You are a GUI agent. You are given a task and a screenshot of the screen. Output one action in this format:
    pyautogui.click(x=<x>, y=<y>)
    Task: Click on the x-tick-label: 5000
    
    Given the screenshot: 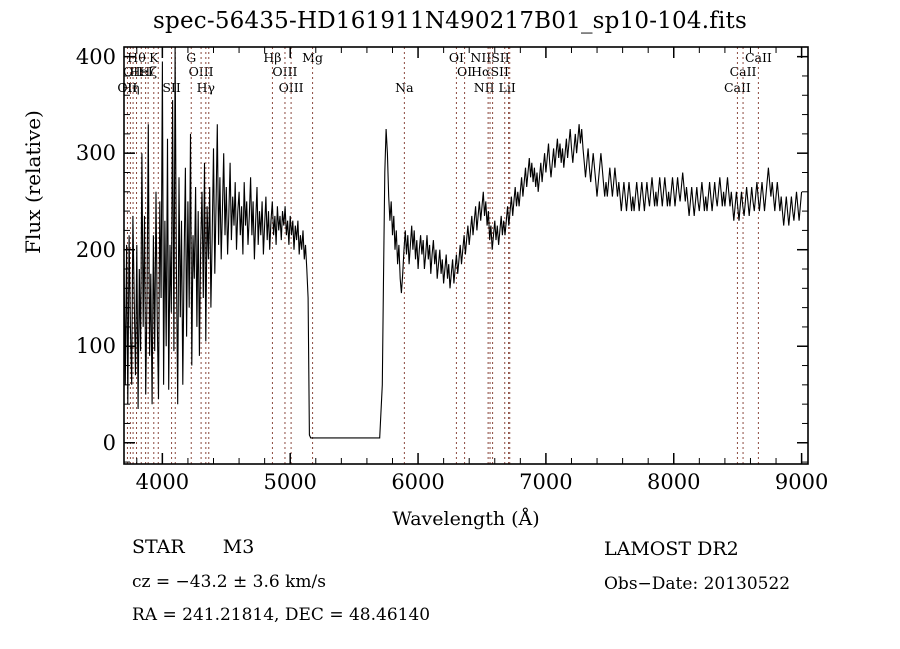 What is the action you would take?
    pyautogui.click(x=290, y=482)
    